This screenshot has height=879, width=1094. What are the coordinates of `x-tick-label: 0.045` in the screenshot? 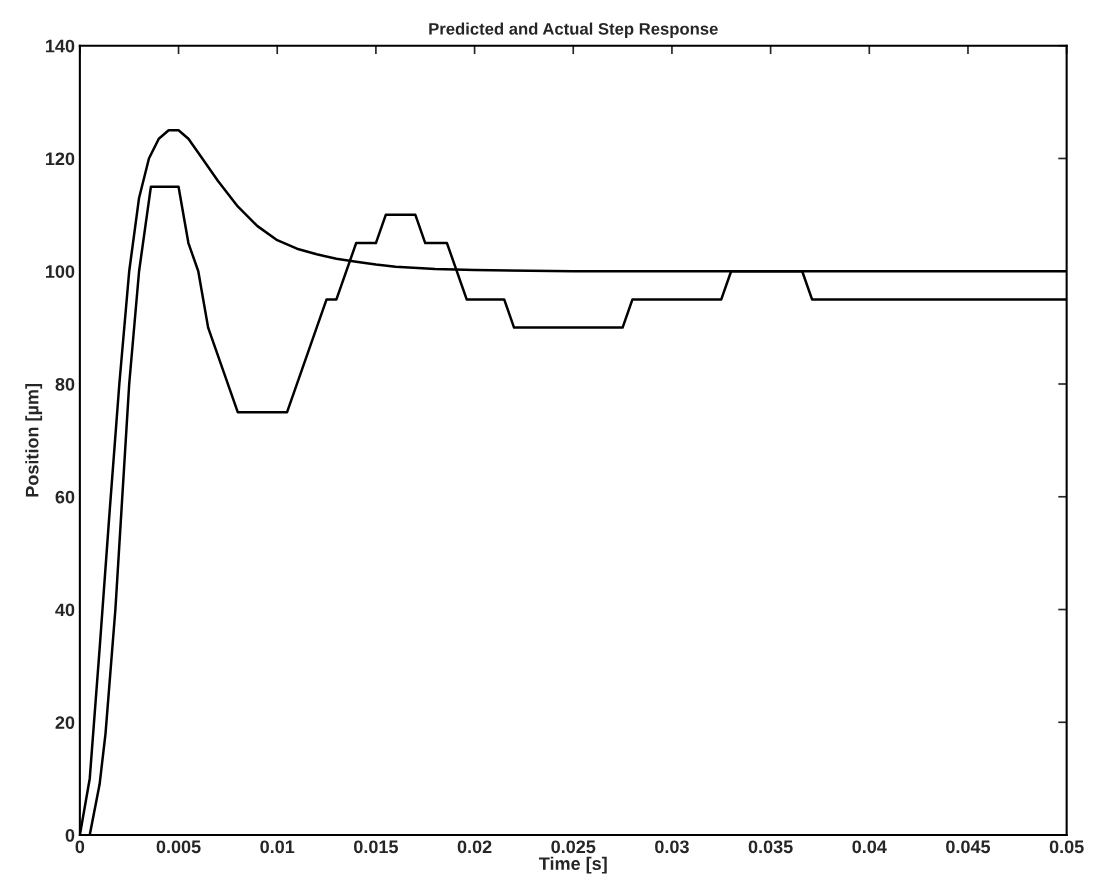 It's located at (968, 847).